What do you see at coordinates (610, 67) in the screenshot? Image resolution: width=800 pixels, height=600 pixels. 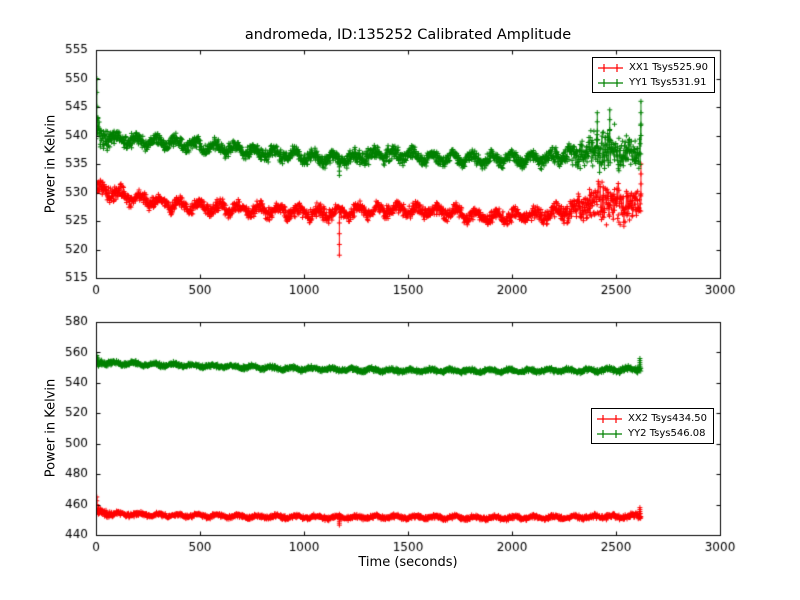 I see `legend-marker-xx1-icon` at bounding box center [610, 67].